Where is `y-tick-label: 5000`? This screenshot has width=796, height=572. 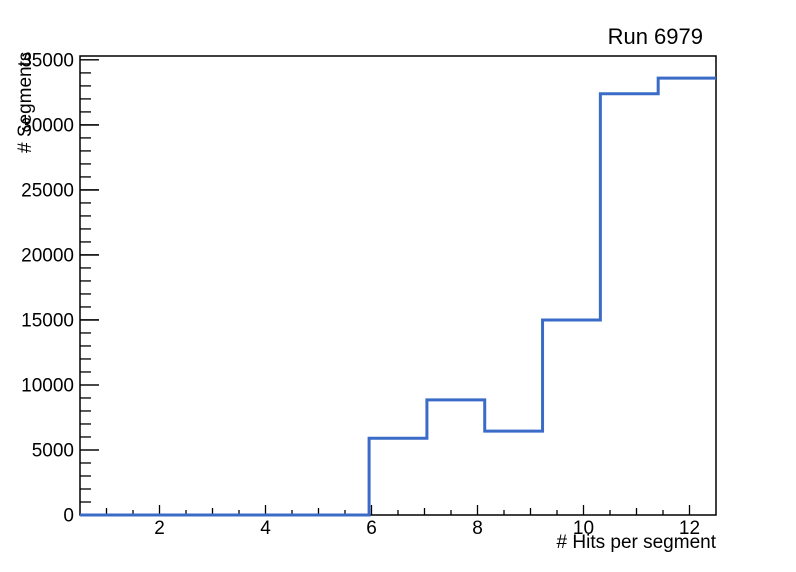
y-tick-label: 5000 is located at coordinates (53, 450).